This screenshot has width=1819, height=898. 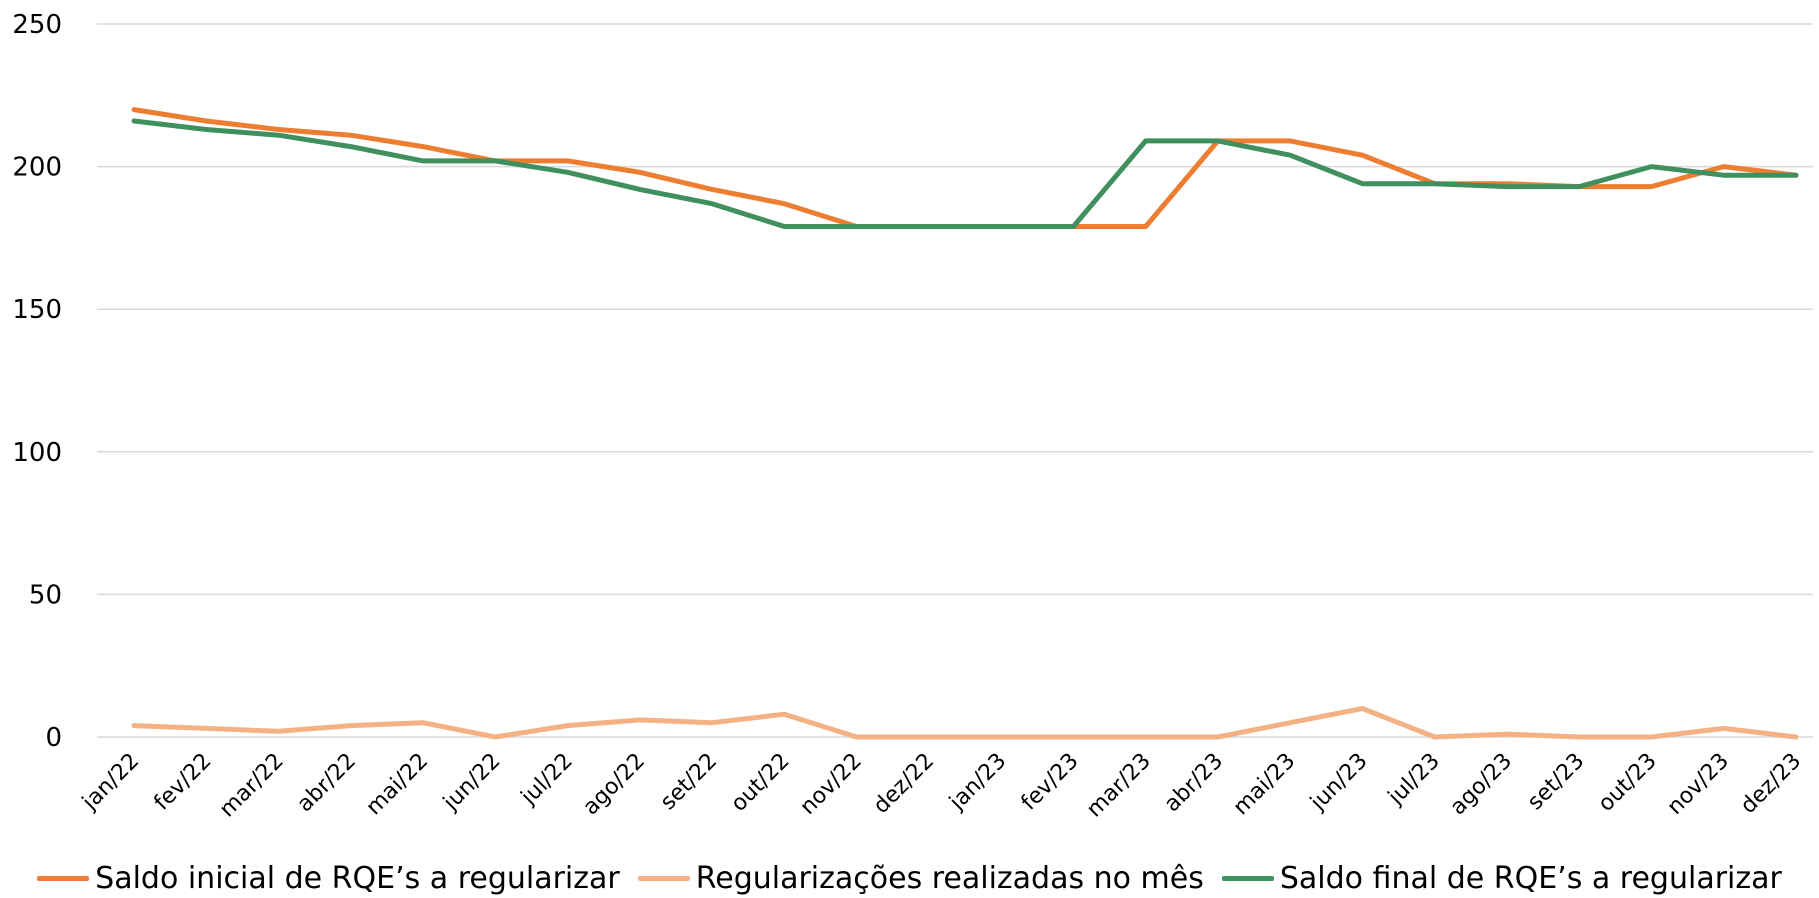 I want to click on x-tick-label: jun/23, so click(x=1338, y=782).